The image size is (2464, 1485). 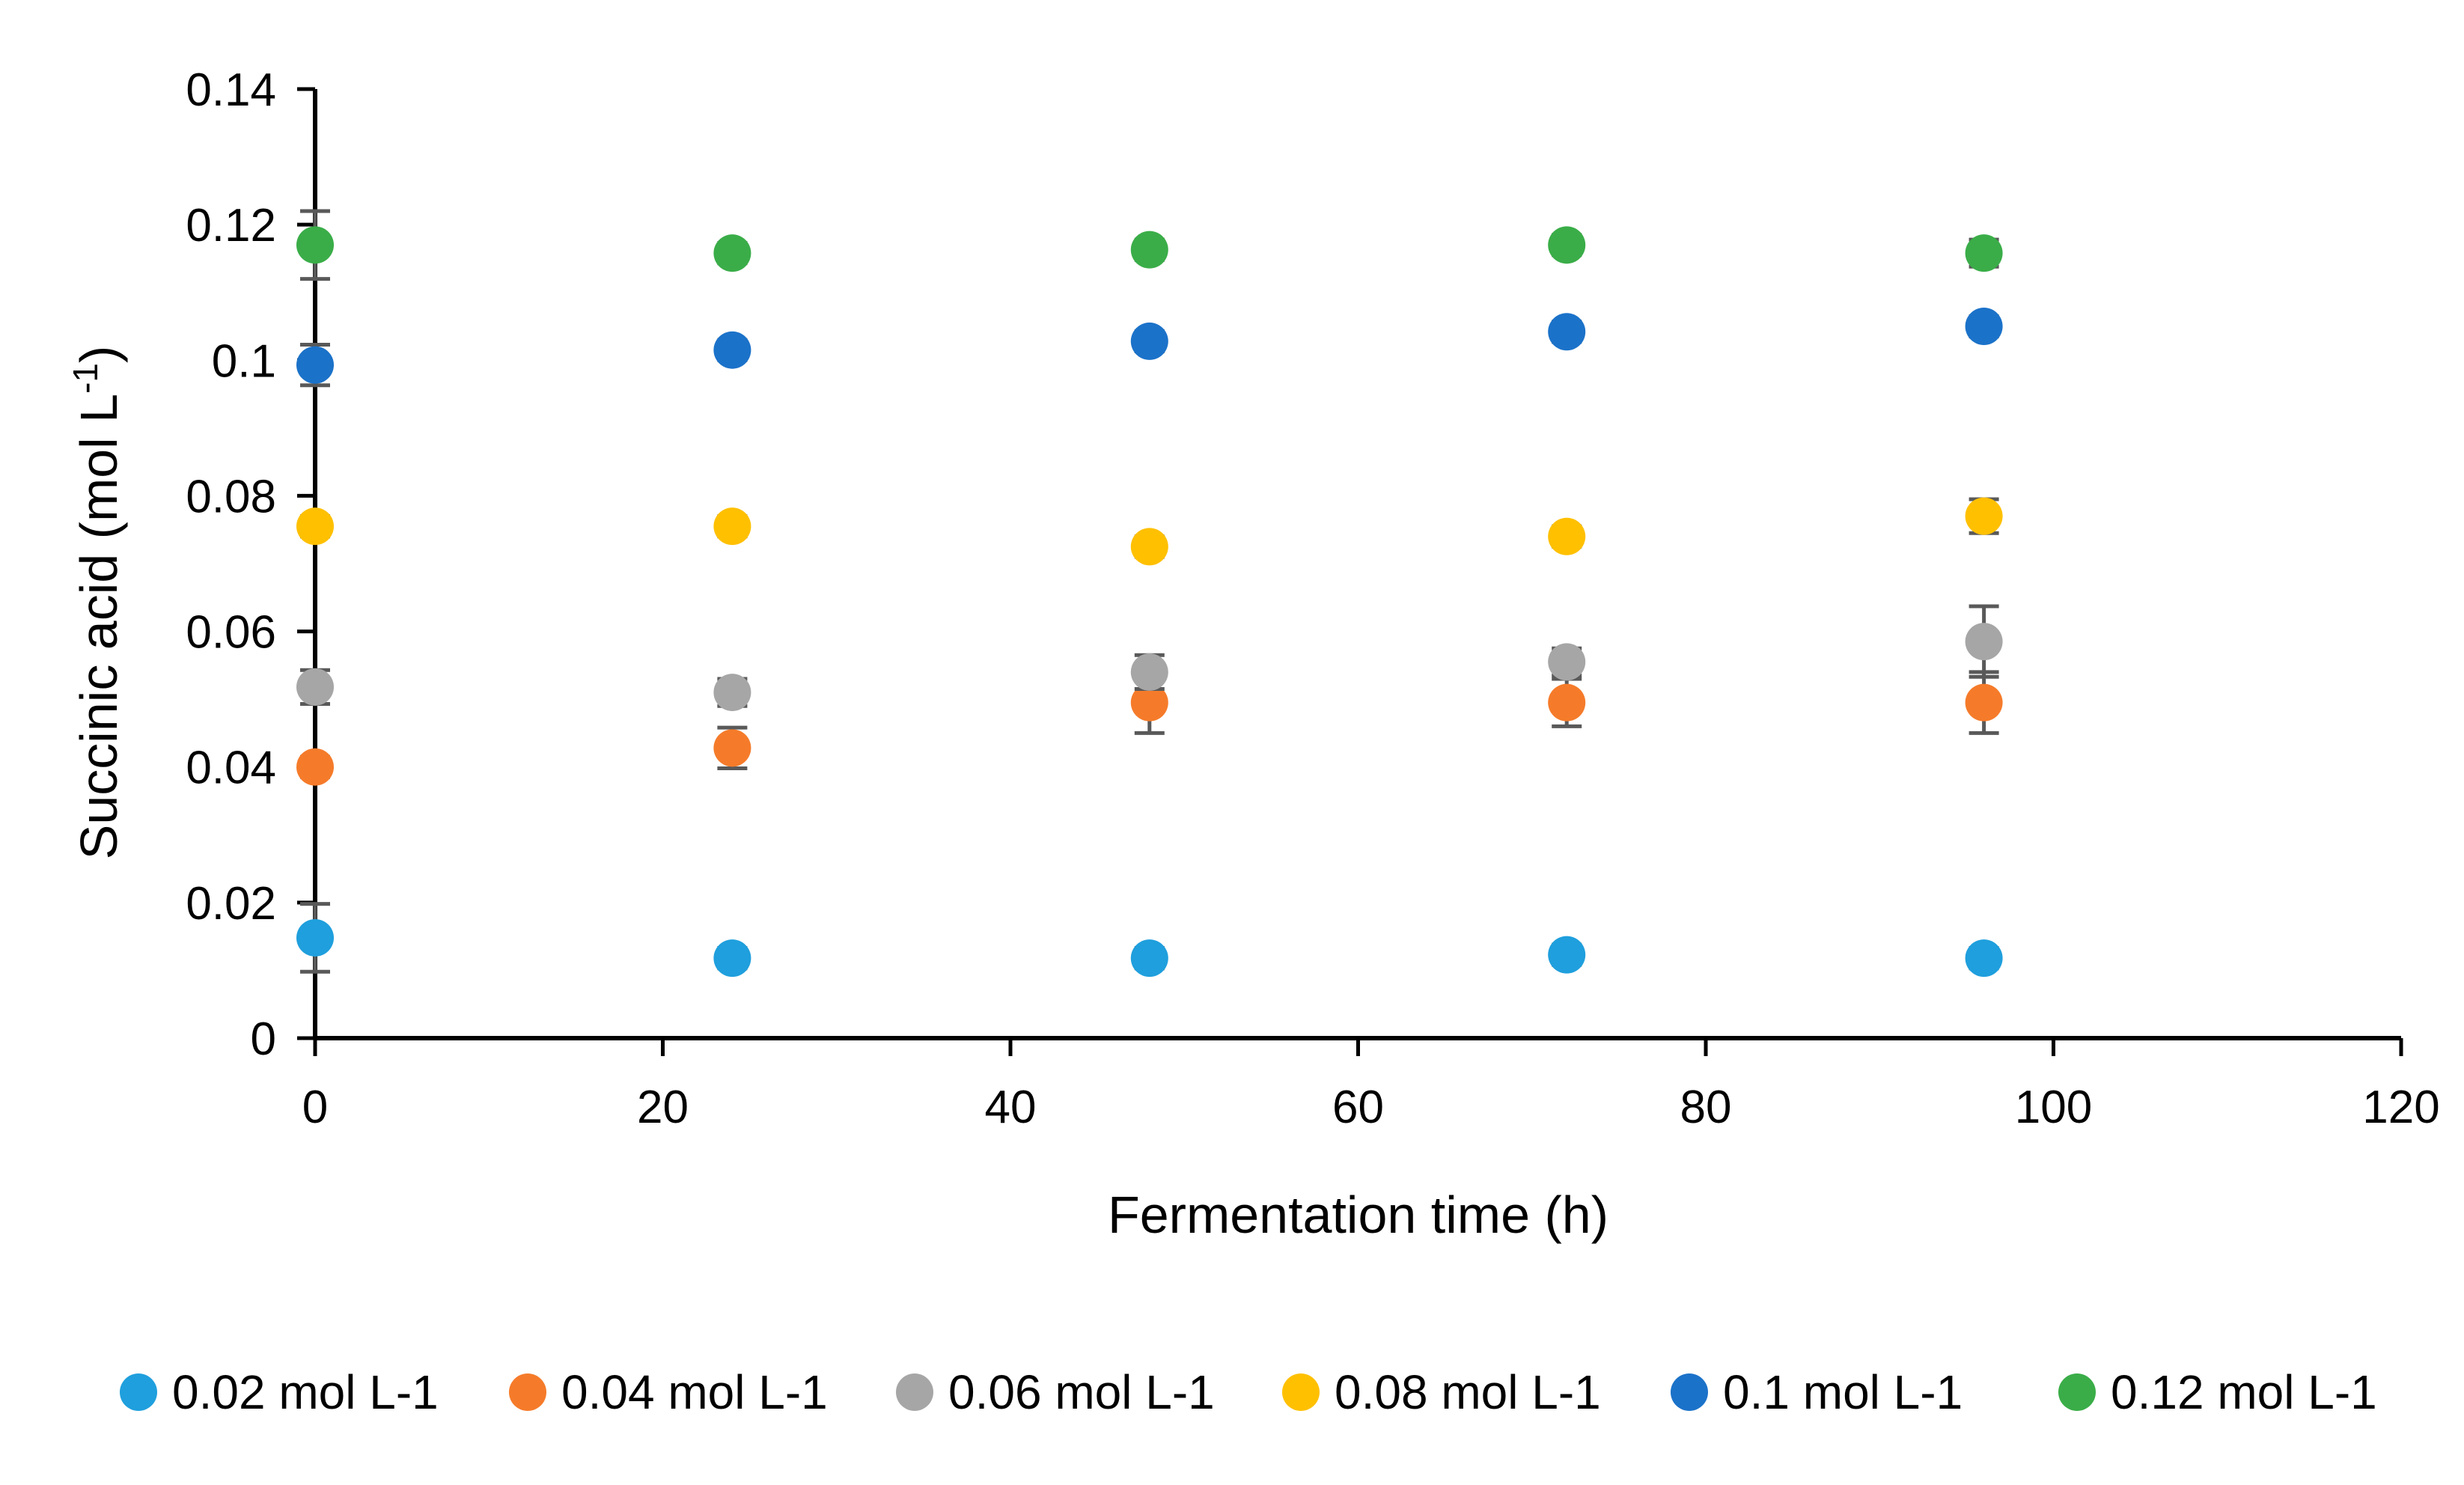 I want to click on legend-item: 0.1 mol L-1, so click(x=1817, y=1392).